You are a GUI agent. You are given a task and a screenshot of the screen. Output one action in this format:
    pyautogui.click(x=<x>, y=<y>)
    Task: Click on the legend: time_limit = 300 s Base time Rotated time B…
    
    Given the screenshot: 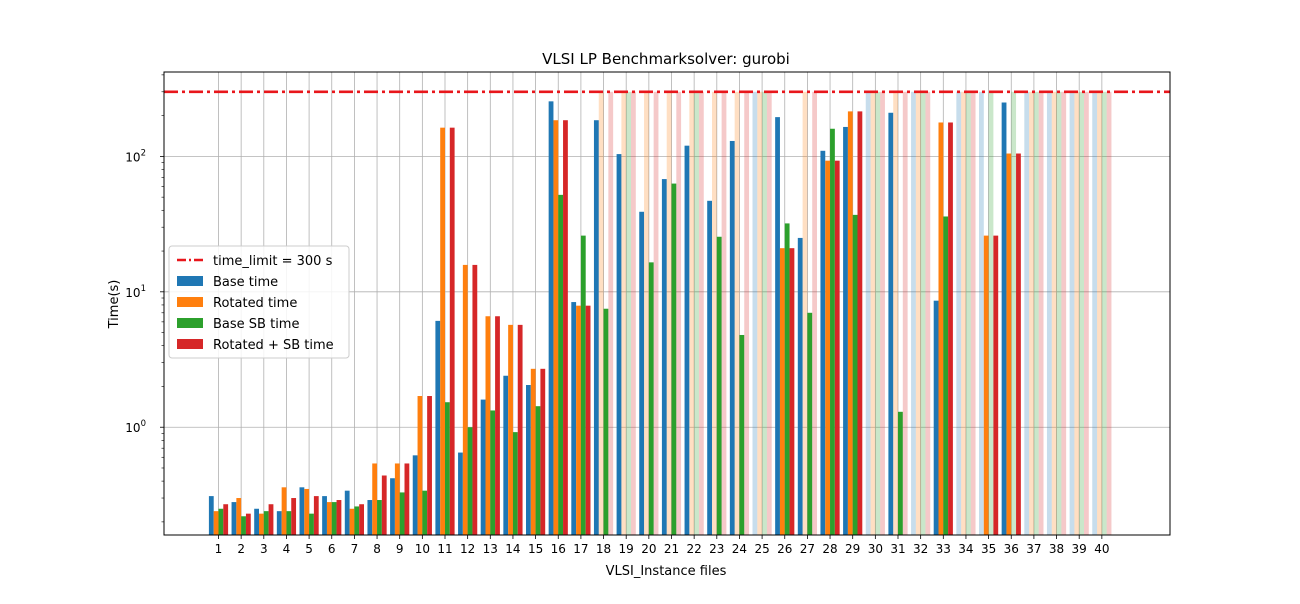 What is the action you would take?
    pyautogui.click(x=259, y=302)
    